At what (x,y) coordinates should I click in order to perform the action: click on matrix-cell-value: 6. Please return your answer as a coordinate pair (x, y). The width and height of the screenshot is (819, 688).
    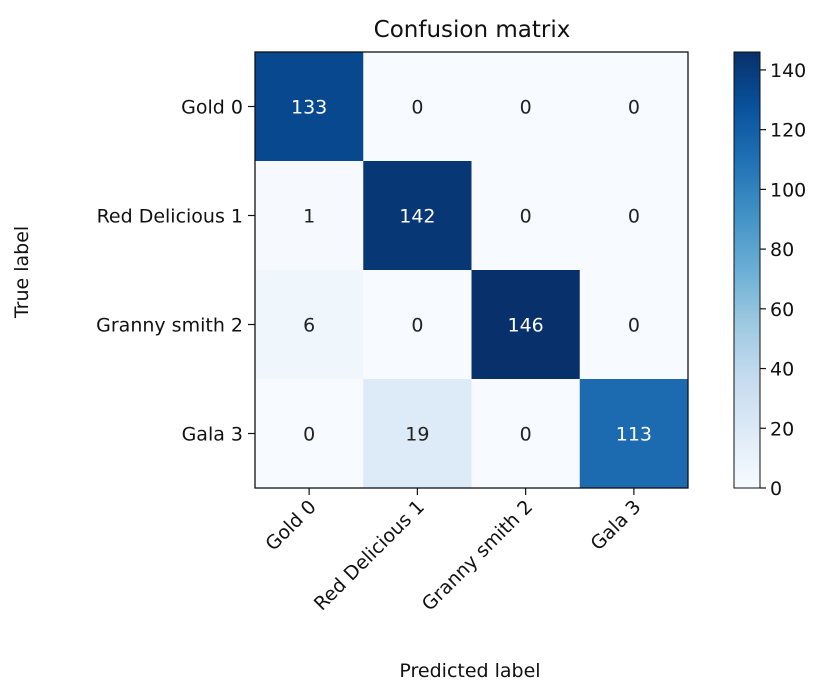
    Looking at the image, I should click on (309, 326).